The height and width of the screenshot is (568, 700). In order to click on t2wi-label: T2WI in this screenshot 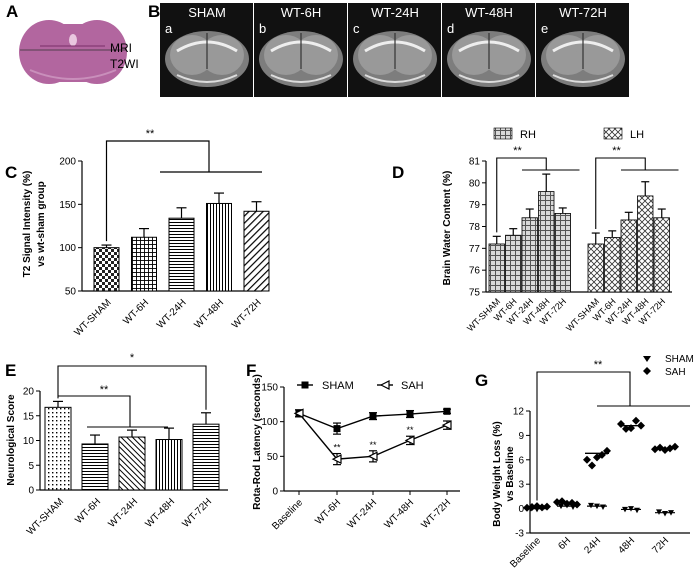, I will do `click(124, 64)`.